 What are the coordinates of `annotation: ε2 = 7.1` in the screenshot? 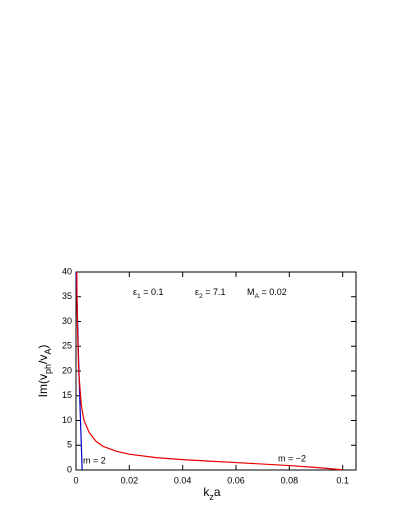 It's located at (210, 293).